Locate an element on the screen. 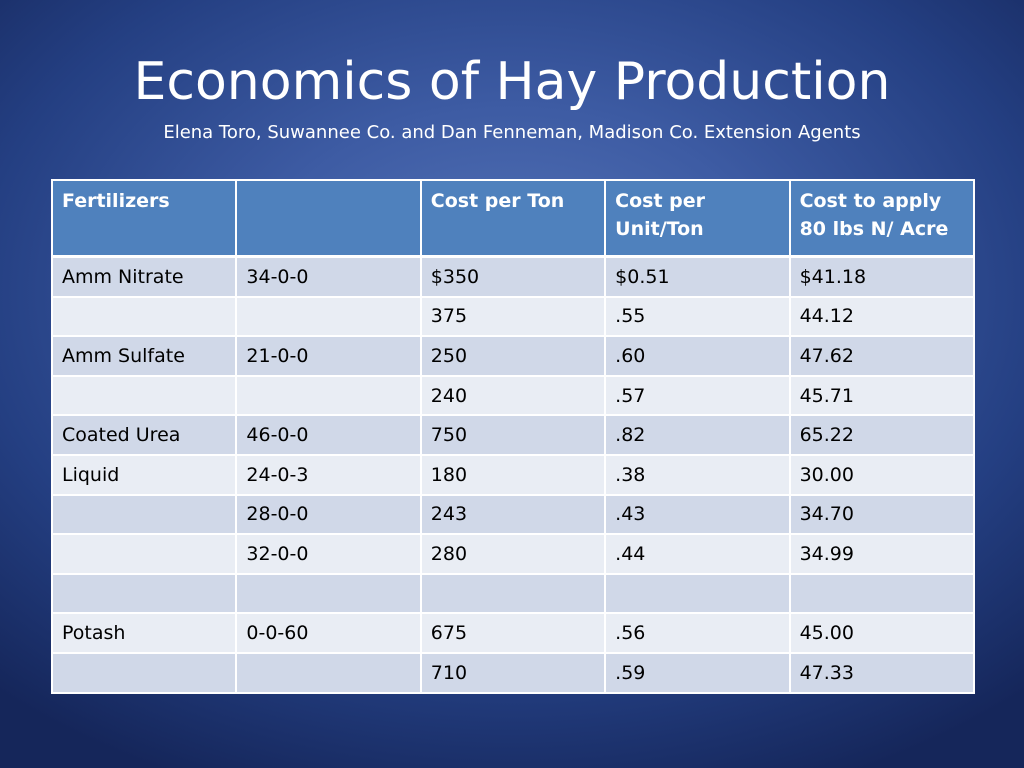 The image size is (1024, 768). cell-cost-to-apply: 45.71 is located at coordinates (881, 395).